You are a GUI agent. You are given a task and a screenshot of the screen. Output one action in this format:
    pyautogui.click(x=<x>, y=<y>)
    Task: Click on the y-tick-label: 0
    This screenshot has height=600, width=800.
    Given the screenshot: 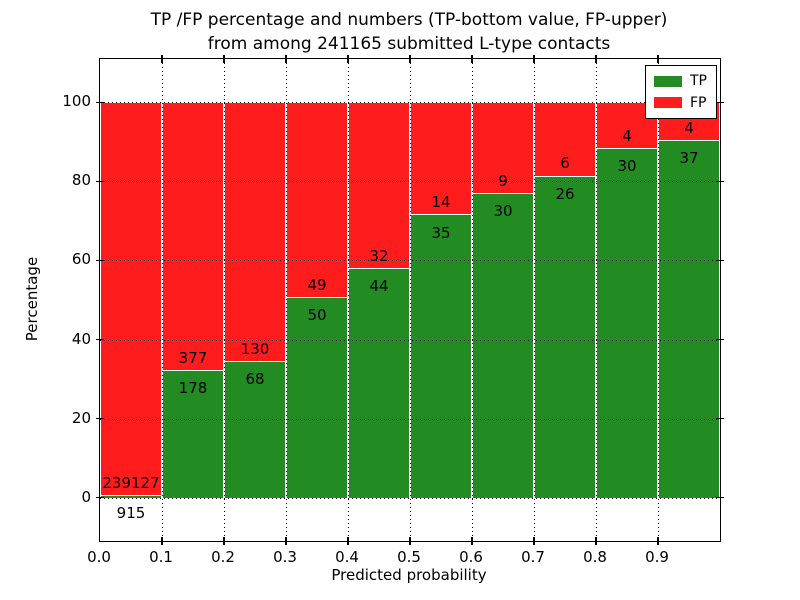 What is the action you would take?
    pyautogui.click(x=86, y=496)
    